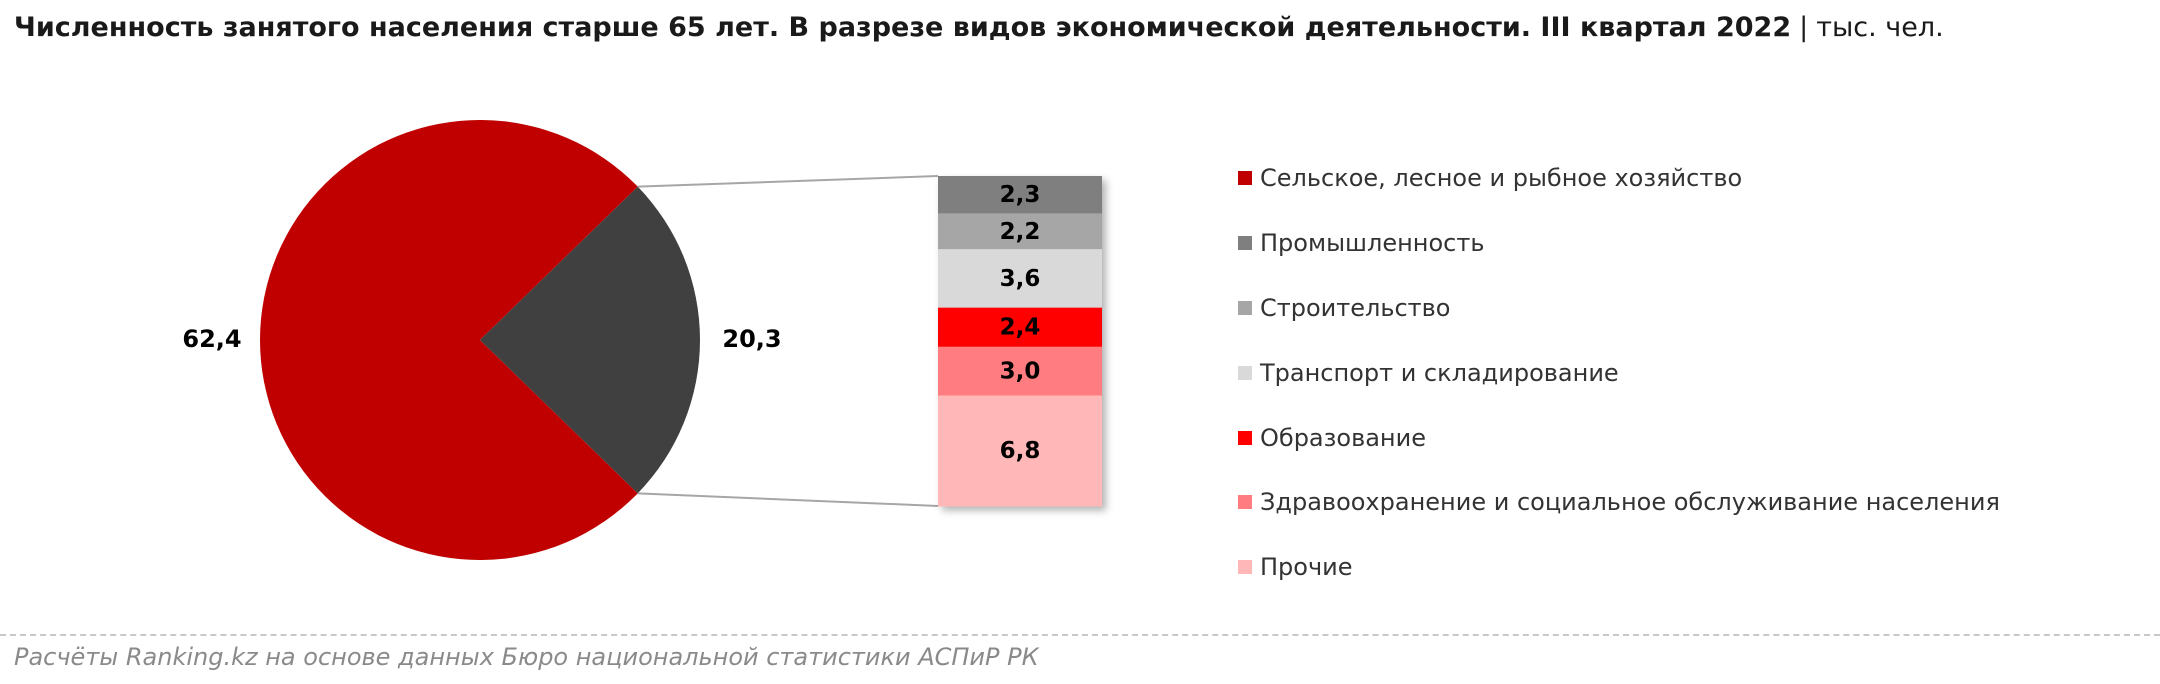 Image resolution: width=2160 pixels, height=684 pixels. I want to click on legend-item: Промышленность, so click(1619, 243).